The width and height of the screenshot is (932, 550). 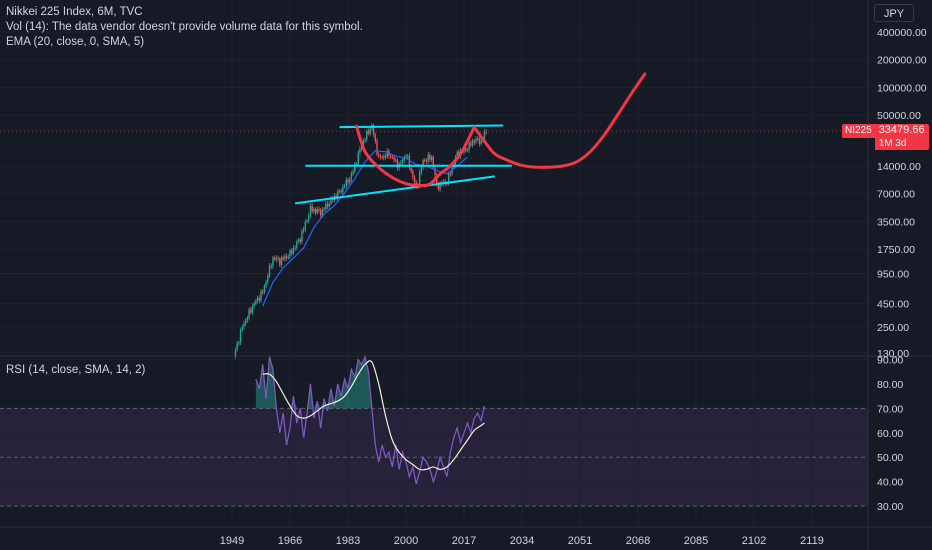 I want to click on rsi-axis-label: 60.00, so click(x=890, y=434).